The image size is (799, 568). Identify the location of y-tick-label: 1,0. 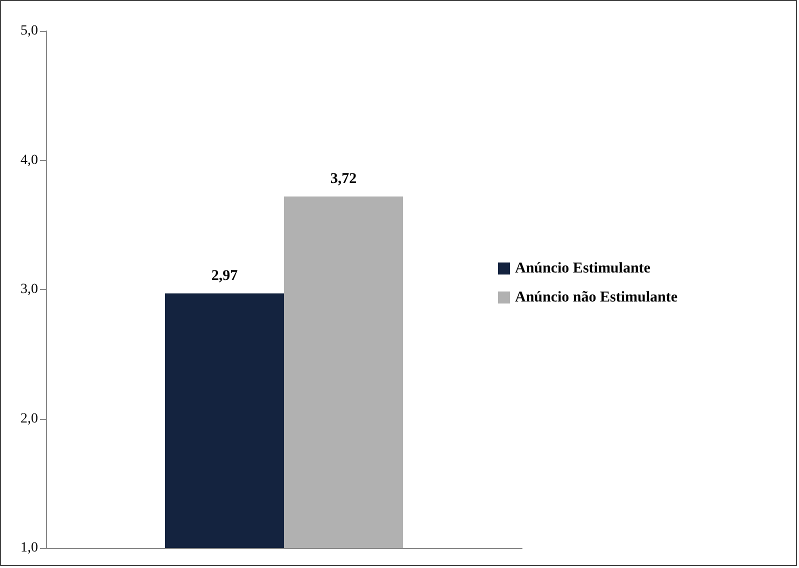
(29, 548).